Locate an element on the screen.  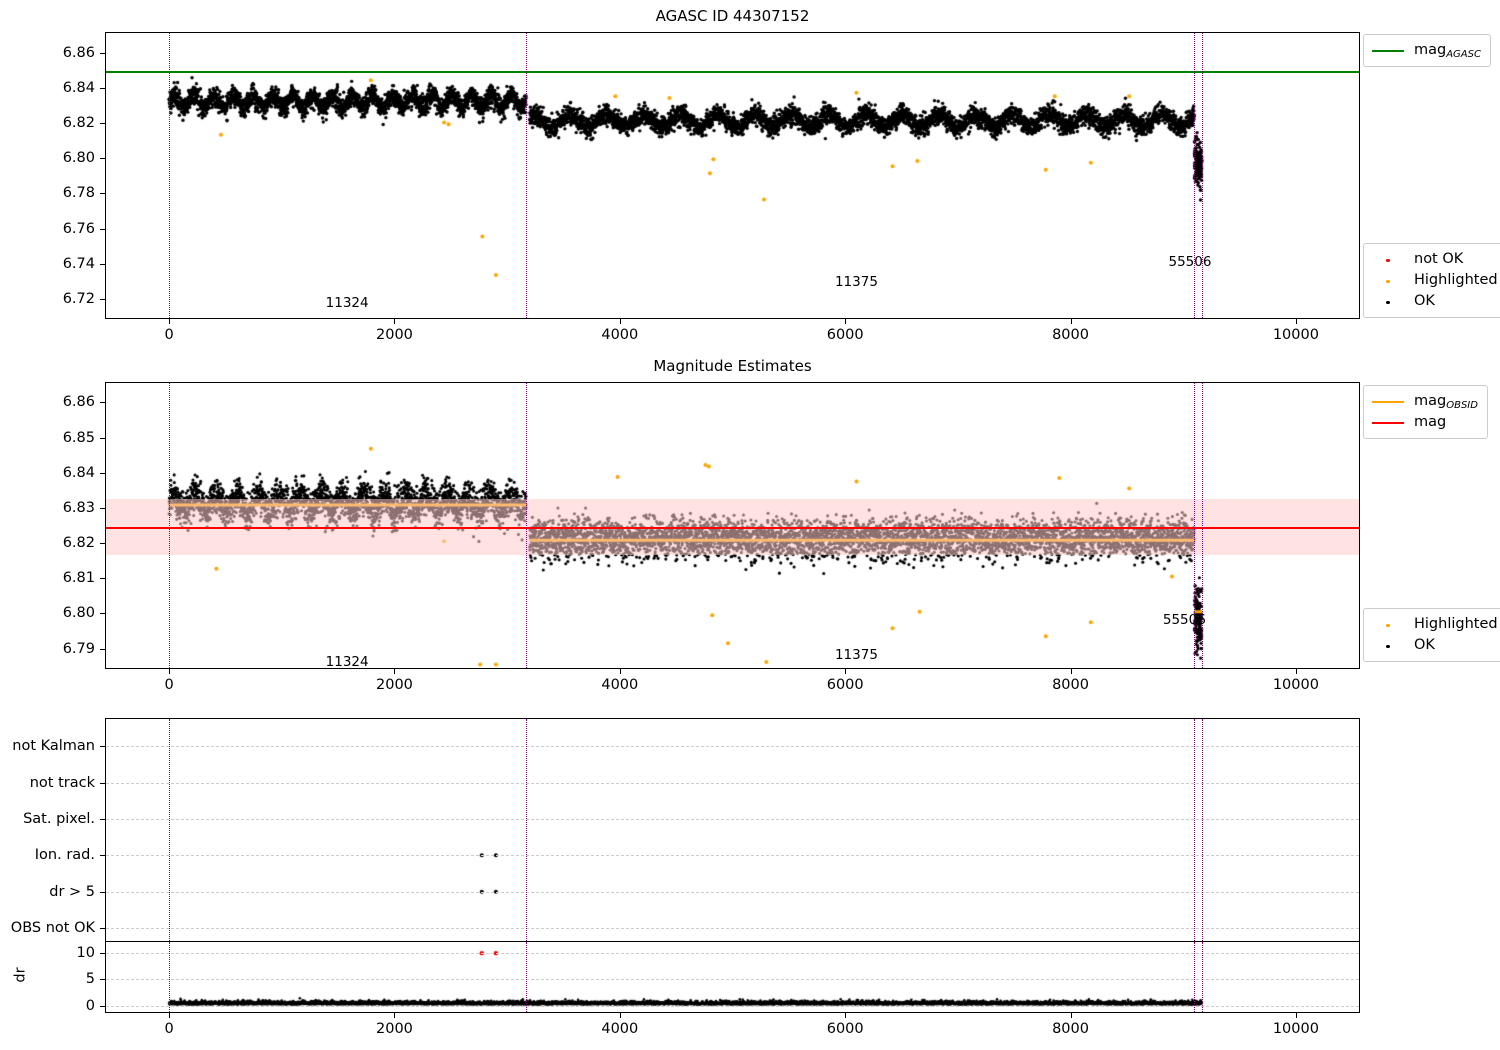
legend-entry: magAGASC is located at coordinates (1426, 50).